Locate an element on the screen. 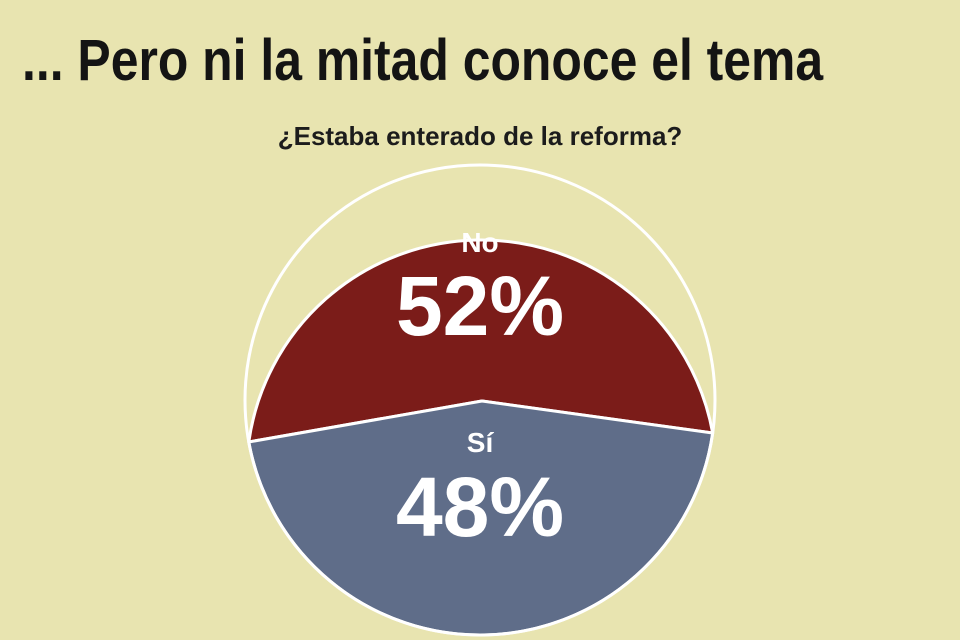 The height and width of the screenshot is (640, 960). slice-label-si: Sí is located at coordinates (481, 442).